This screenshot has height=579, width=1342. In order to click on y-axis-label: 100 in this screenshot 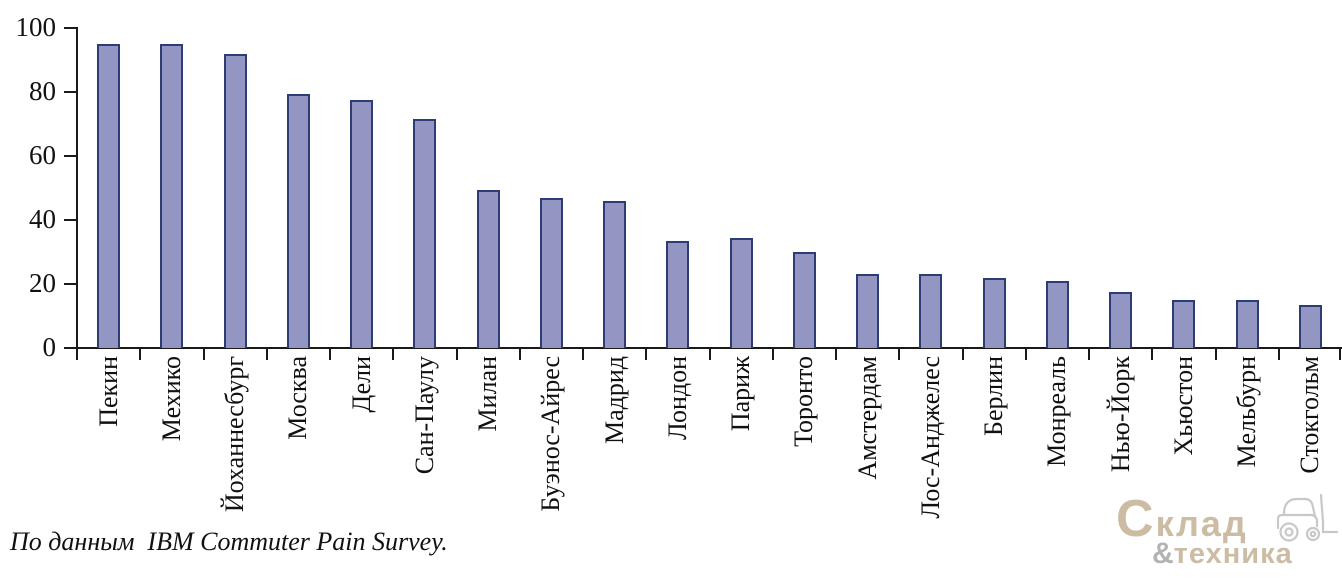, I will do `click(36, 27)`.